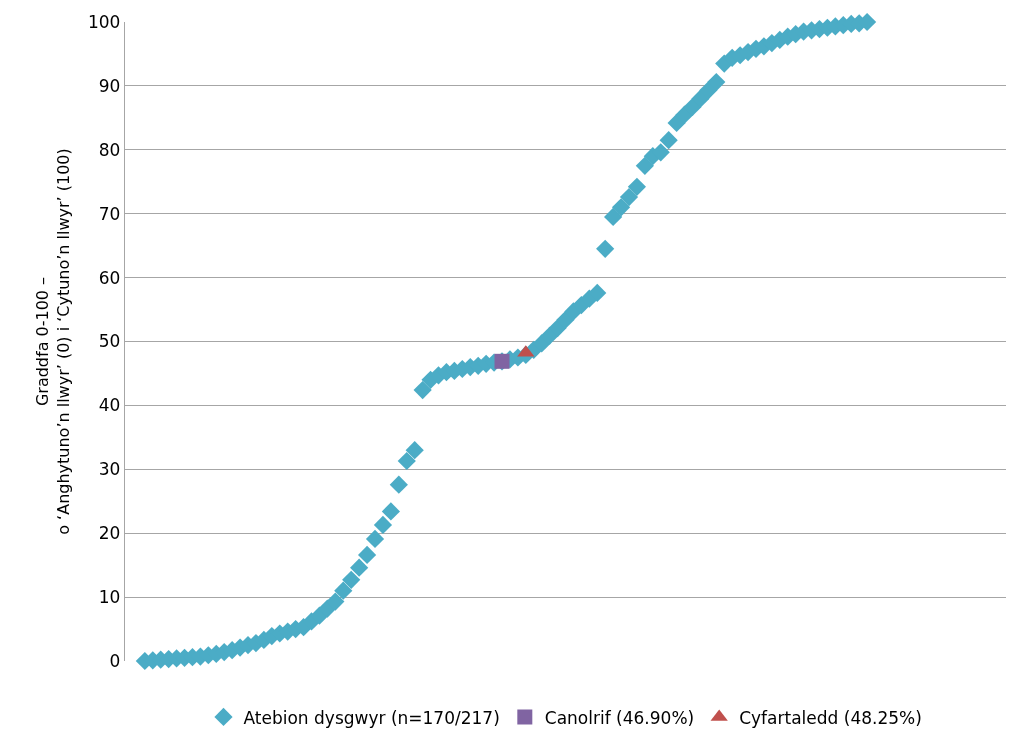  I want to click on y-tick-label: 20, so click(109, 533).